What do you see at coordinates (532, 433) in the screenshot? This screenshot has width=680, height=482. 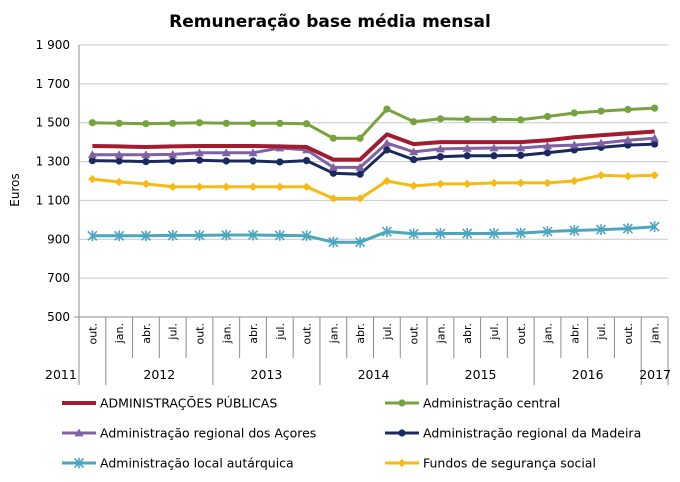 I see `legend-label: Administração regional da Madeira` at bounding box center [532, 433].